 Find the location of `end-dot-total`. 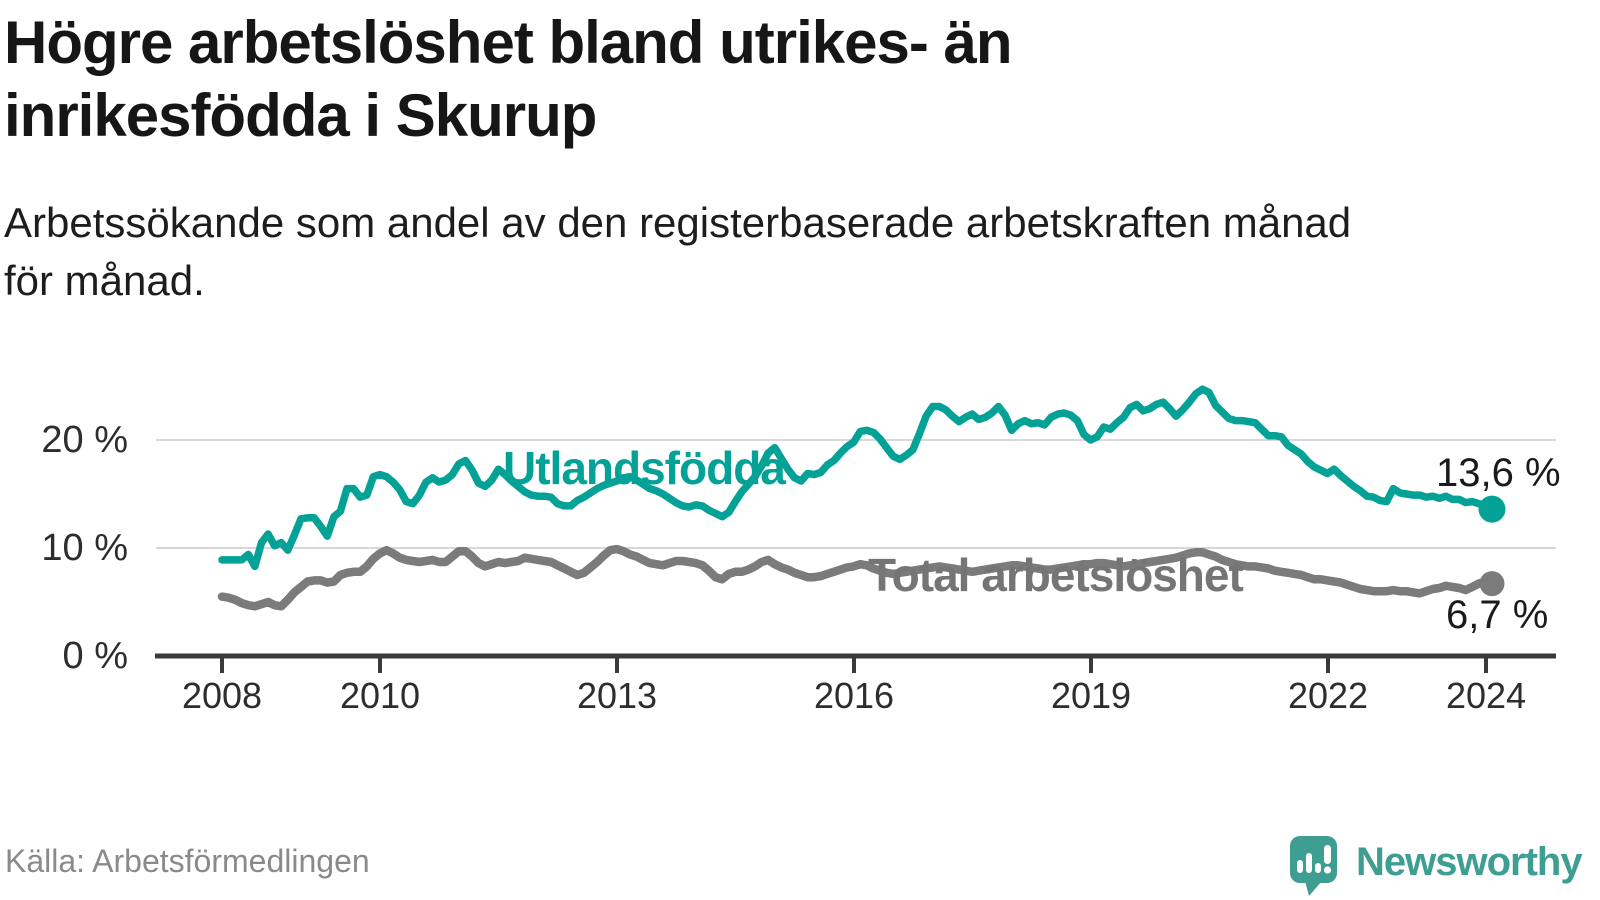

end-dot-total is located at coordinates (1492, 584).